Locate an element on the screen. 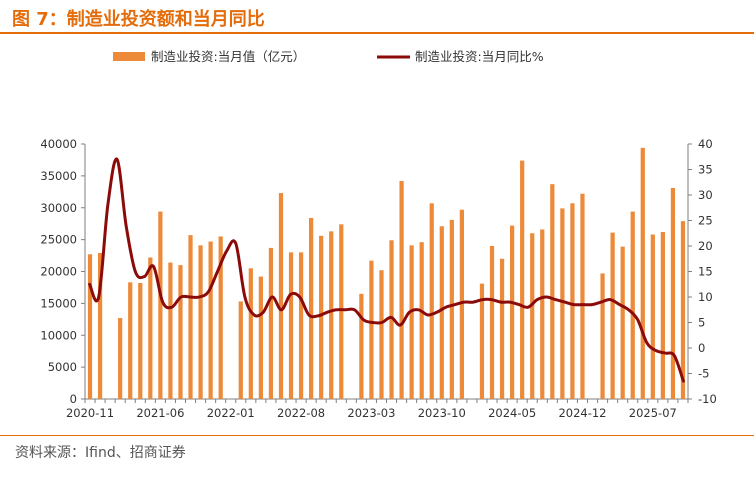 The width and height of the screenshot is (754, 478). title-divider is located at coordinates (377, 33).